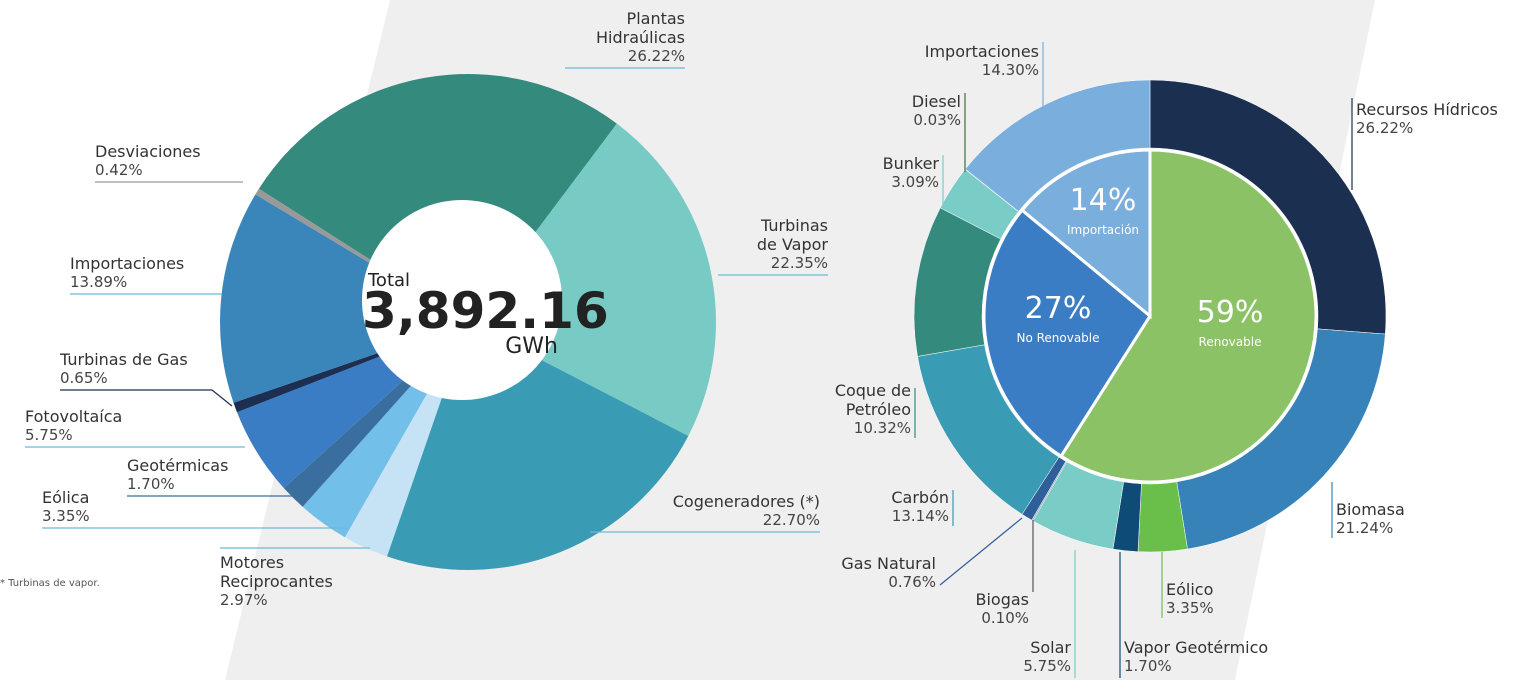 The image size is (1533, 680). I want to click on inner-value: 59%, so click(1230, 312).